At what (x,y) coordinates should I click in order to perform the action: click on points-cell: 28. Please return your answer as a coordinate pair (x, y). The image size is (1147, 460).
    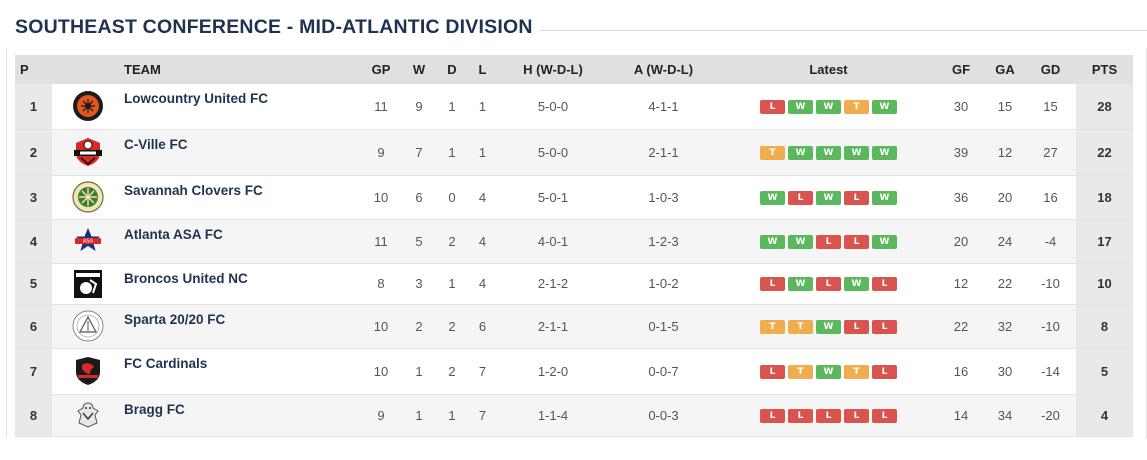
    Looking at the image, I should click on (1104, 107).